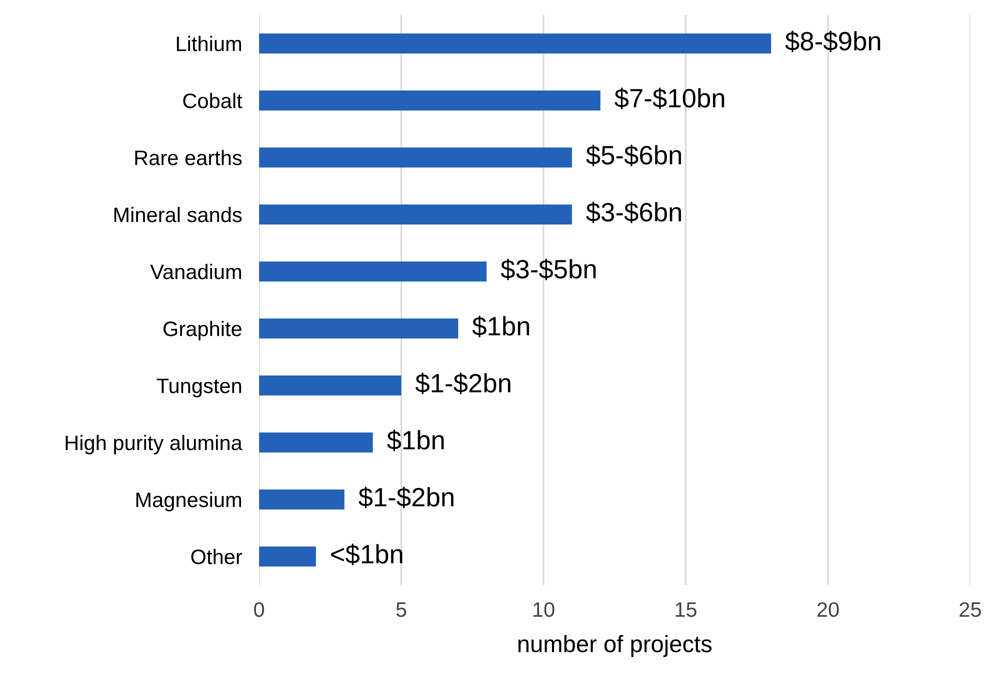  Describe the element at coordinates (633, 155) in the screenshot. I see `annotation: $5-$6bn` at that location.